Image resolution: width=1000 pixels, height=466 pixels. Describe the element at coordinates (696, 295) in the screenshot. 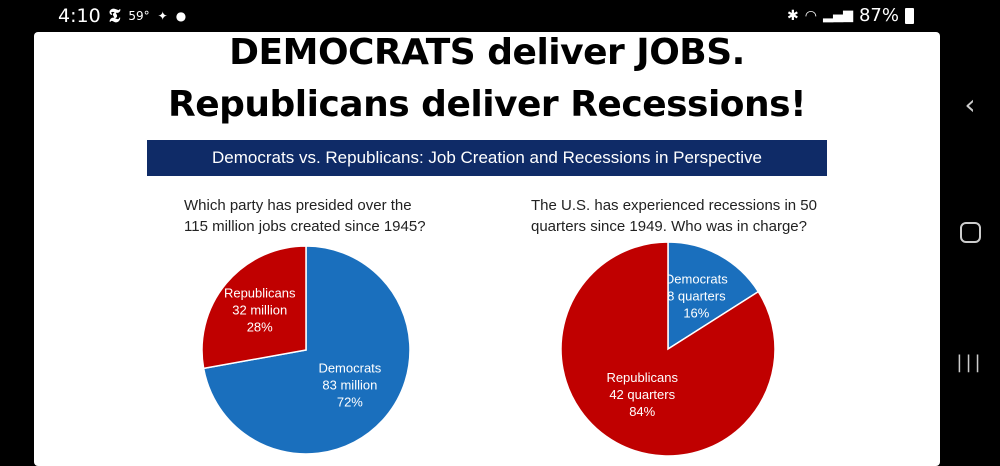

I see `pie-label-democrats-value: 8 quarters` at that location.